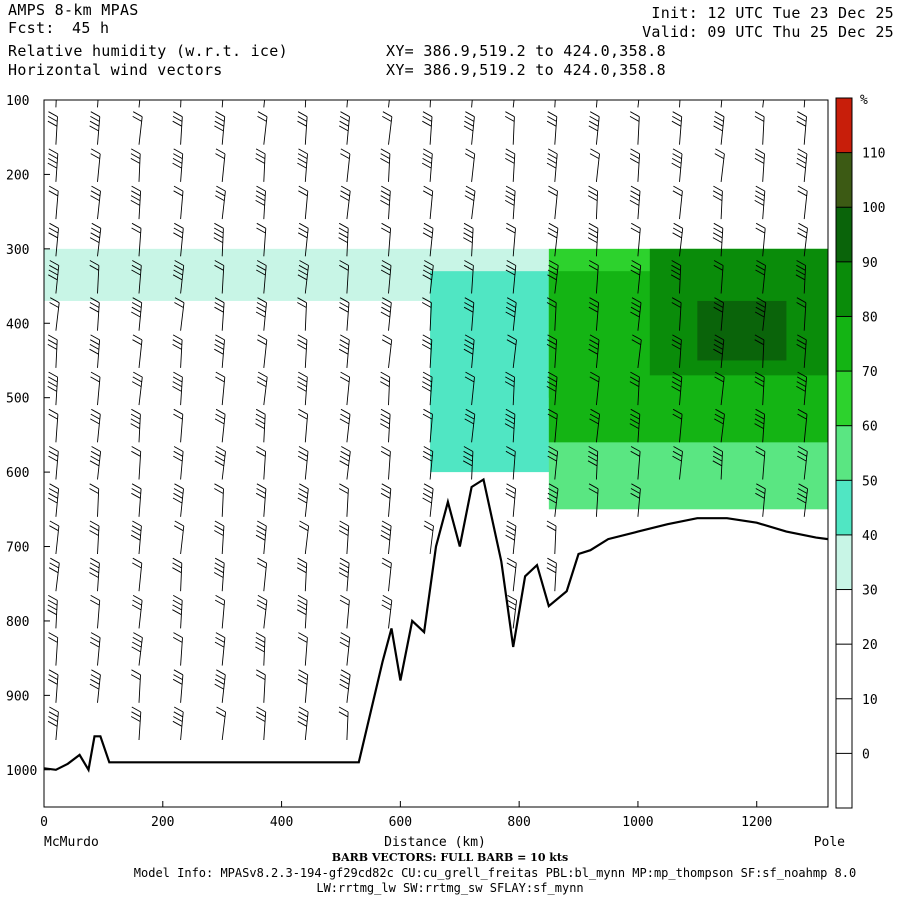 The height and width of the screenshot is (900, 900). I want to click on x-tick-label: 1000, so click(637, 822).